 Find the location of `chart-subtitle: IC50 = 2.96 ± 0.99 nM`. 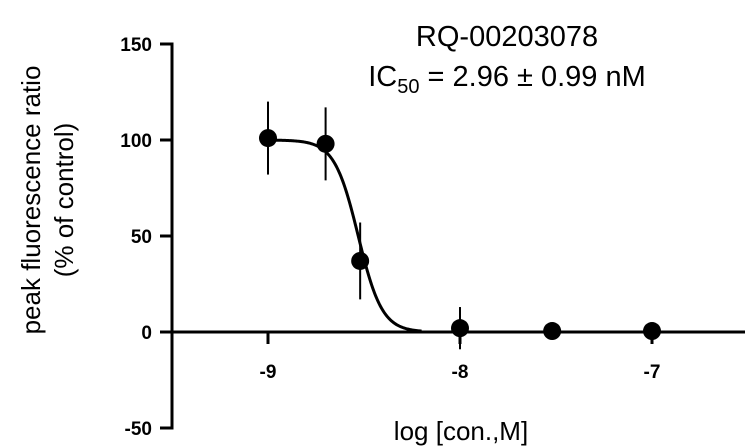

chart-subtitle: IC50 = 2.96 ± 0.99 nM is located at coordinates (507, 79).